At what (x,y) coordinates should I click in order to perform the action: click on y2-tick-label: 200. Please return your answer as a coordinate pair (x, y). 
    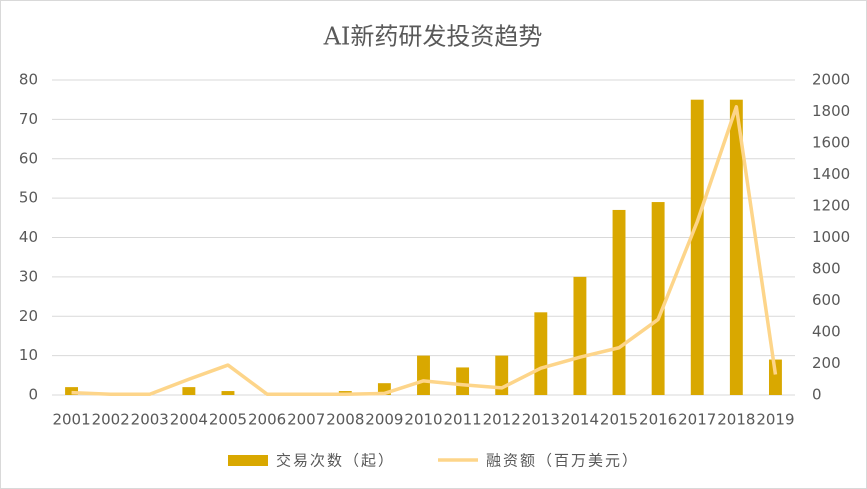
    Looking at the image, I should click on (826, 363).